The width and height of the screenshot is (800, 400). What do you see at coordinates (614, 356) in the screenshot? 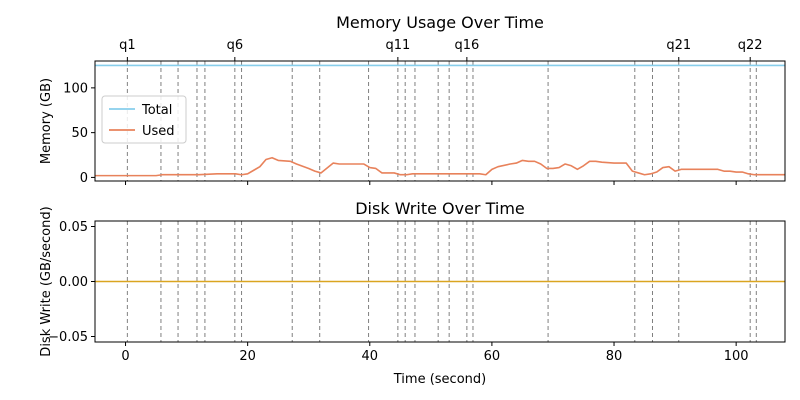
I see `x-tick-label: 80` at bounding box center [614, 356].